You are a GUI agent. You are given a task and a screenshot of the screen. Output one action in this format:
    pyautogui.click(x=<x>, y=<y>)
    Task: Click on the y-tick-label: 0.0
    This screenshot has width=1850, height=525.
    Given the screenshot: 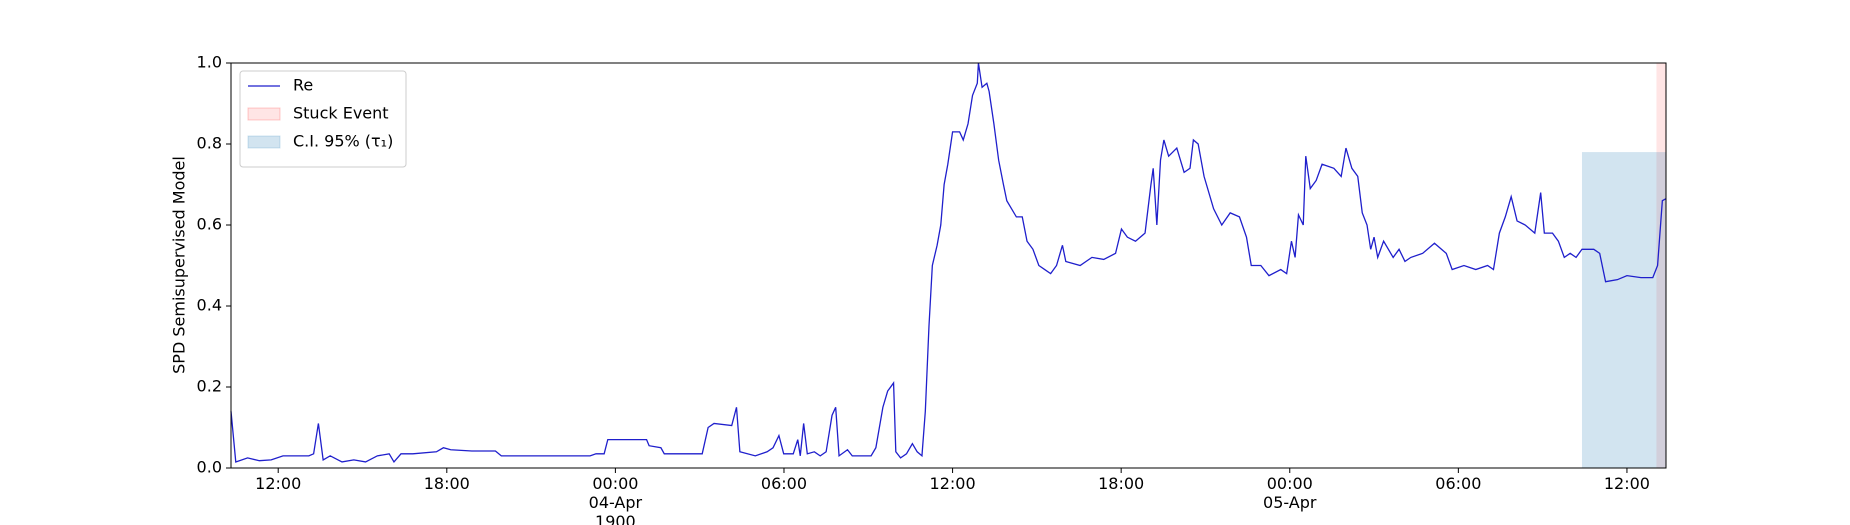 What is the action you would take?
    pyautogui.click(x=209, y=467)
    